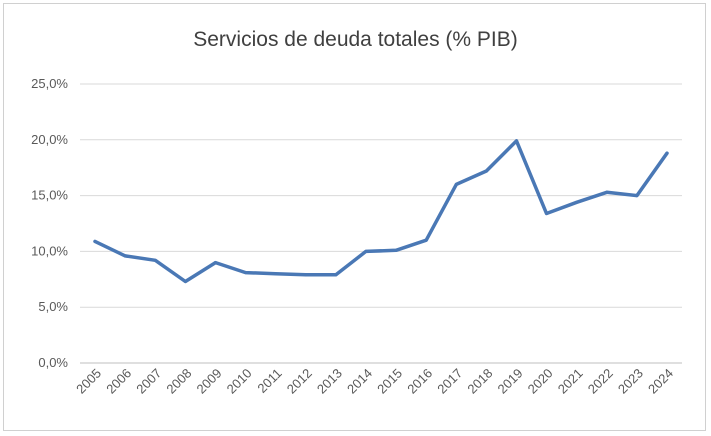 Image resolution: width=711 pixels, height=436 pixels. I want to click on x-tick-label: 2023, so click(630, 381).